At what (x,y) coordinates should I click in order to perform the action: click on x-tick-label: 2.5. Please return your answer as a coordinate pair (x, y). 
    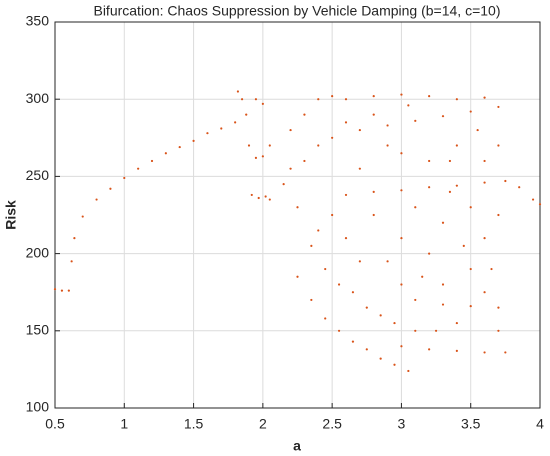
    Looking at the image, I should click on (332, 424).